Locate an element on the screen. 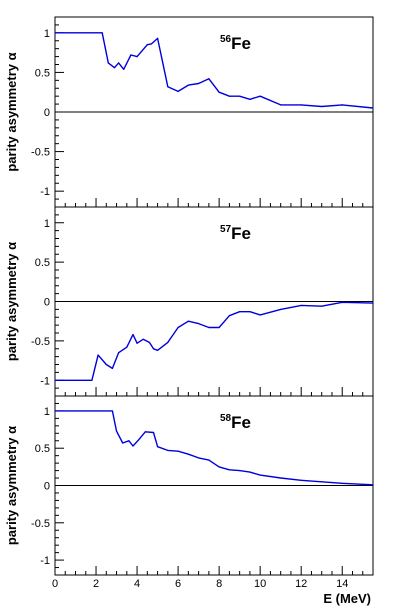  isotope-label: 58Fe is located at coordinates (235, 422).